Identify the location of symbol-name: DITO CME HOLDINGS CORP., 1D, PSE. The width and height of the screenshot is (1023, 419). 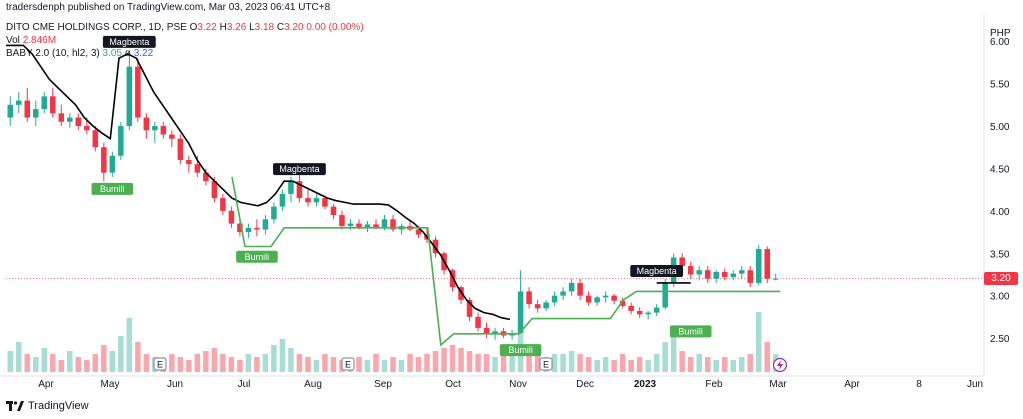
(96, 27).